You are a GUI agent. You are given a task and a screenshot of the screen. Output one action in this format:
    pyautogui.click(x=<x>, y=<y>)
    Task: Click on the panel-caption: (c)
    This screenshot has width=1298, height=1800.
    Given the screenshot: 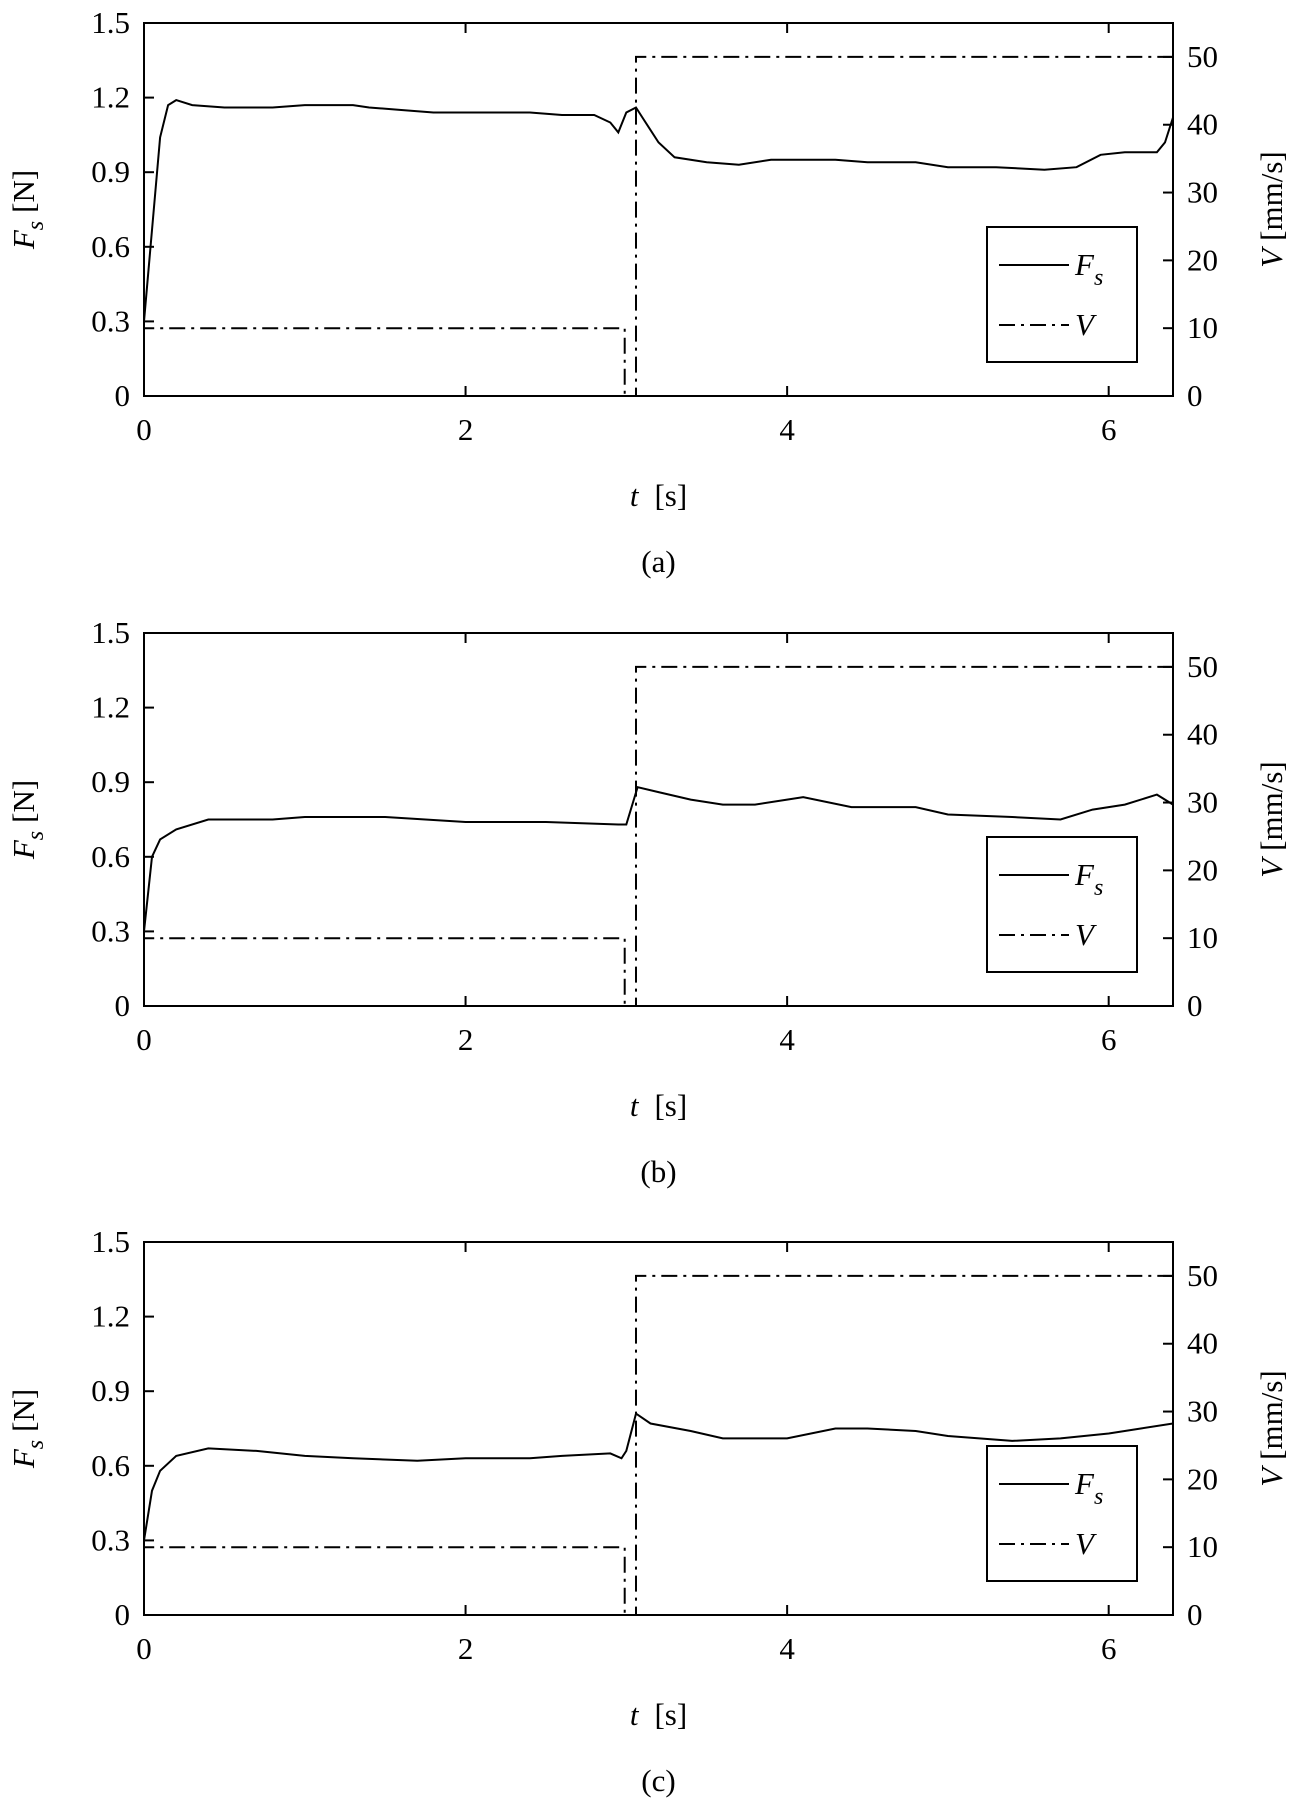 What is the action you would take?
    pyautogui.click(x=658, y=1780)
    